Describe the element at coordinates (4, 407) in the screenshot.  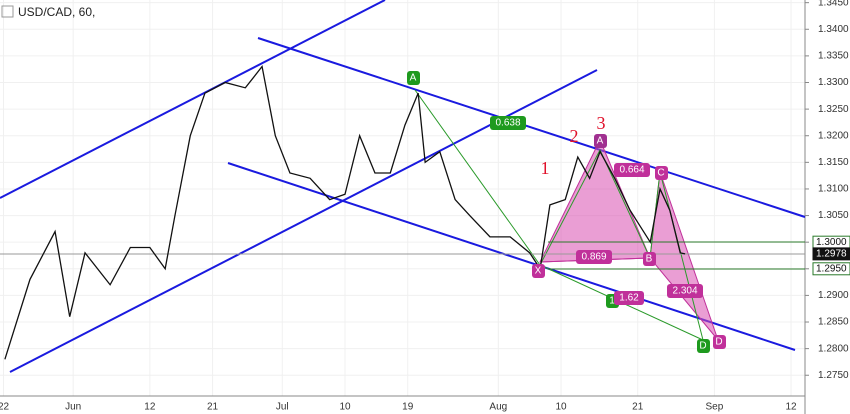
I see `x-tick-label: 22` at that location.